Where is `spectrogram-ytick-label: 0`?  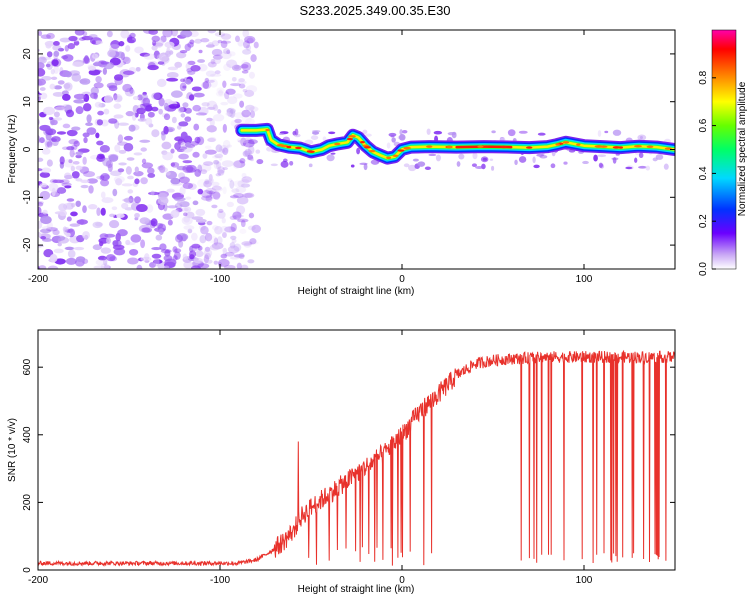
spectrogram-ytick-label: 0 is located at coordinates (27, 149).